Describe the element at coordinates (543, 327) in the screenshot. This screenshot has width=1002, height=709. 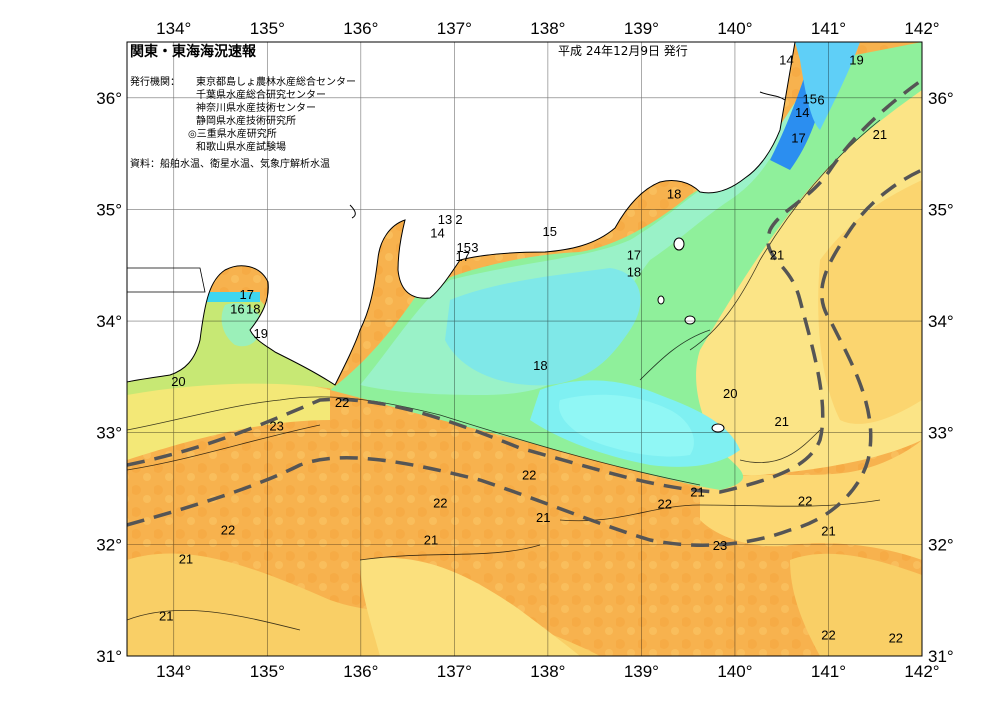
I see `sea-area-17c` at that location.